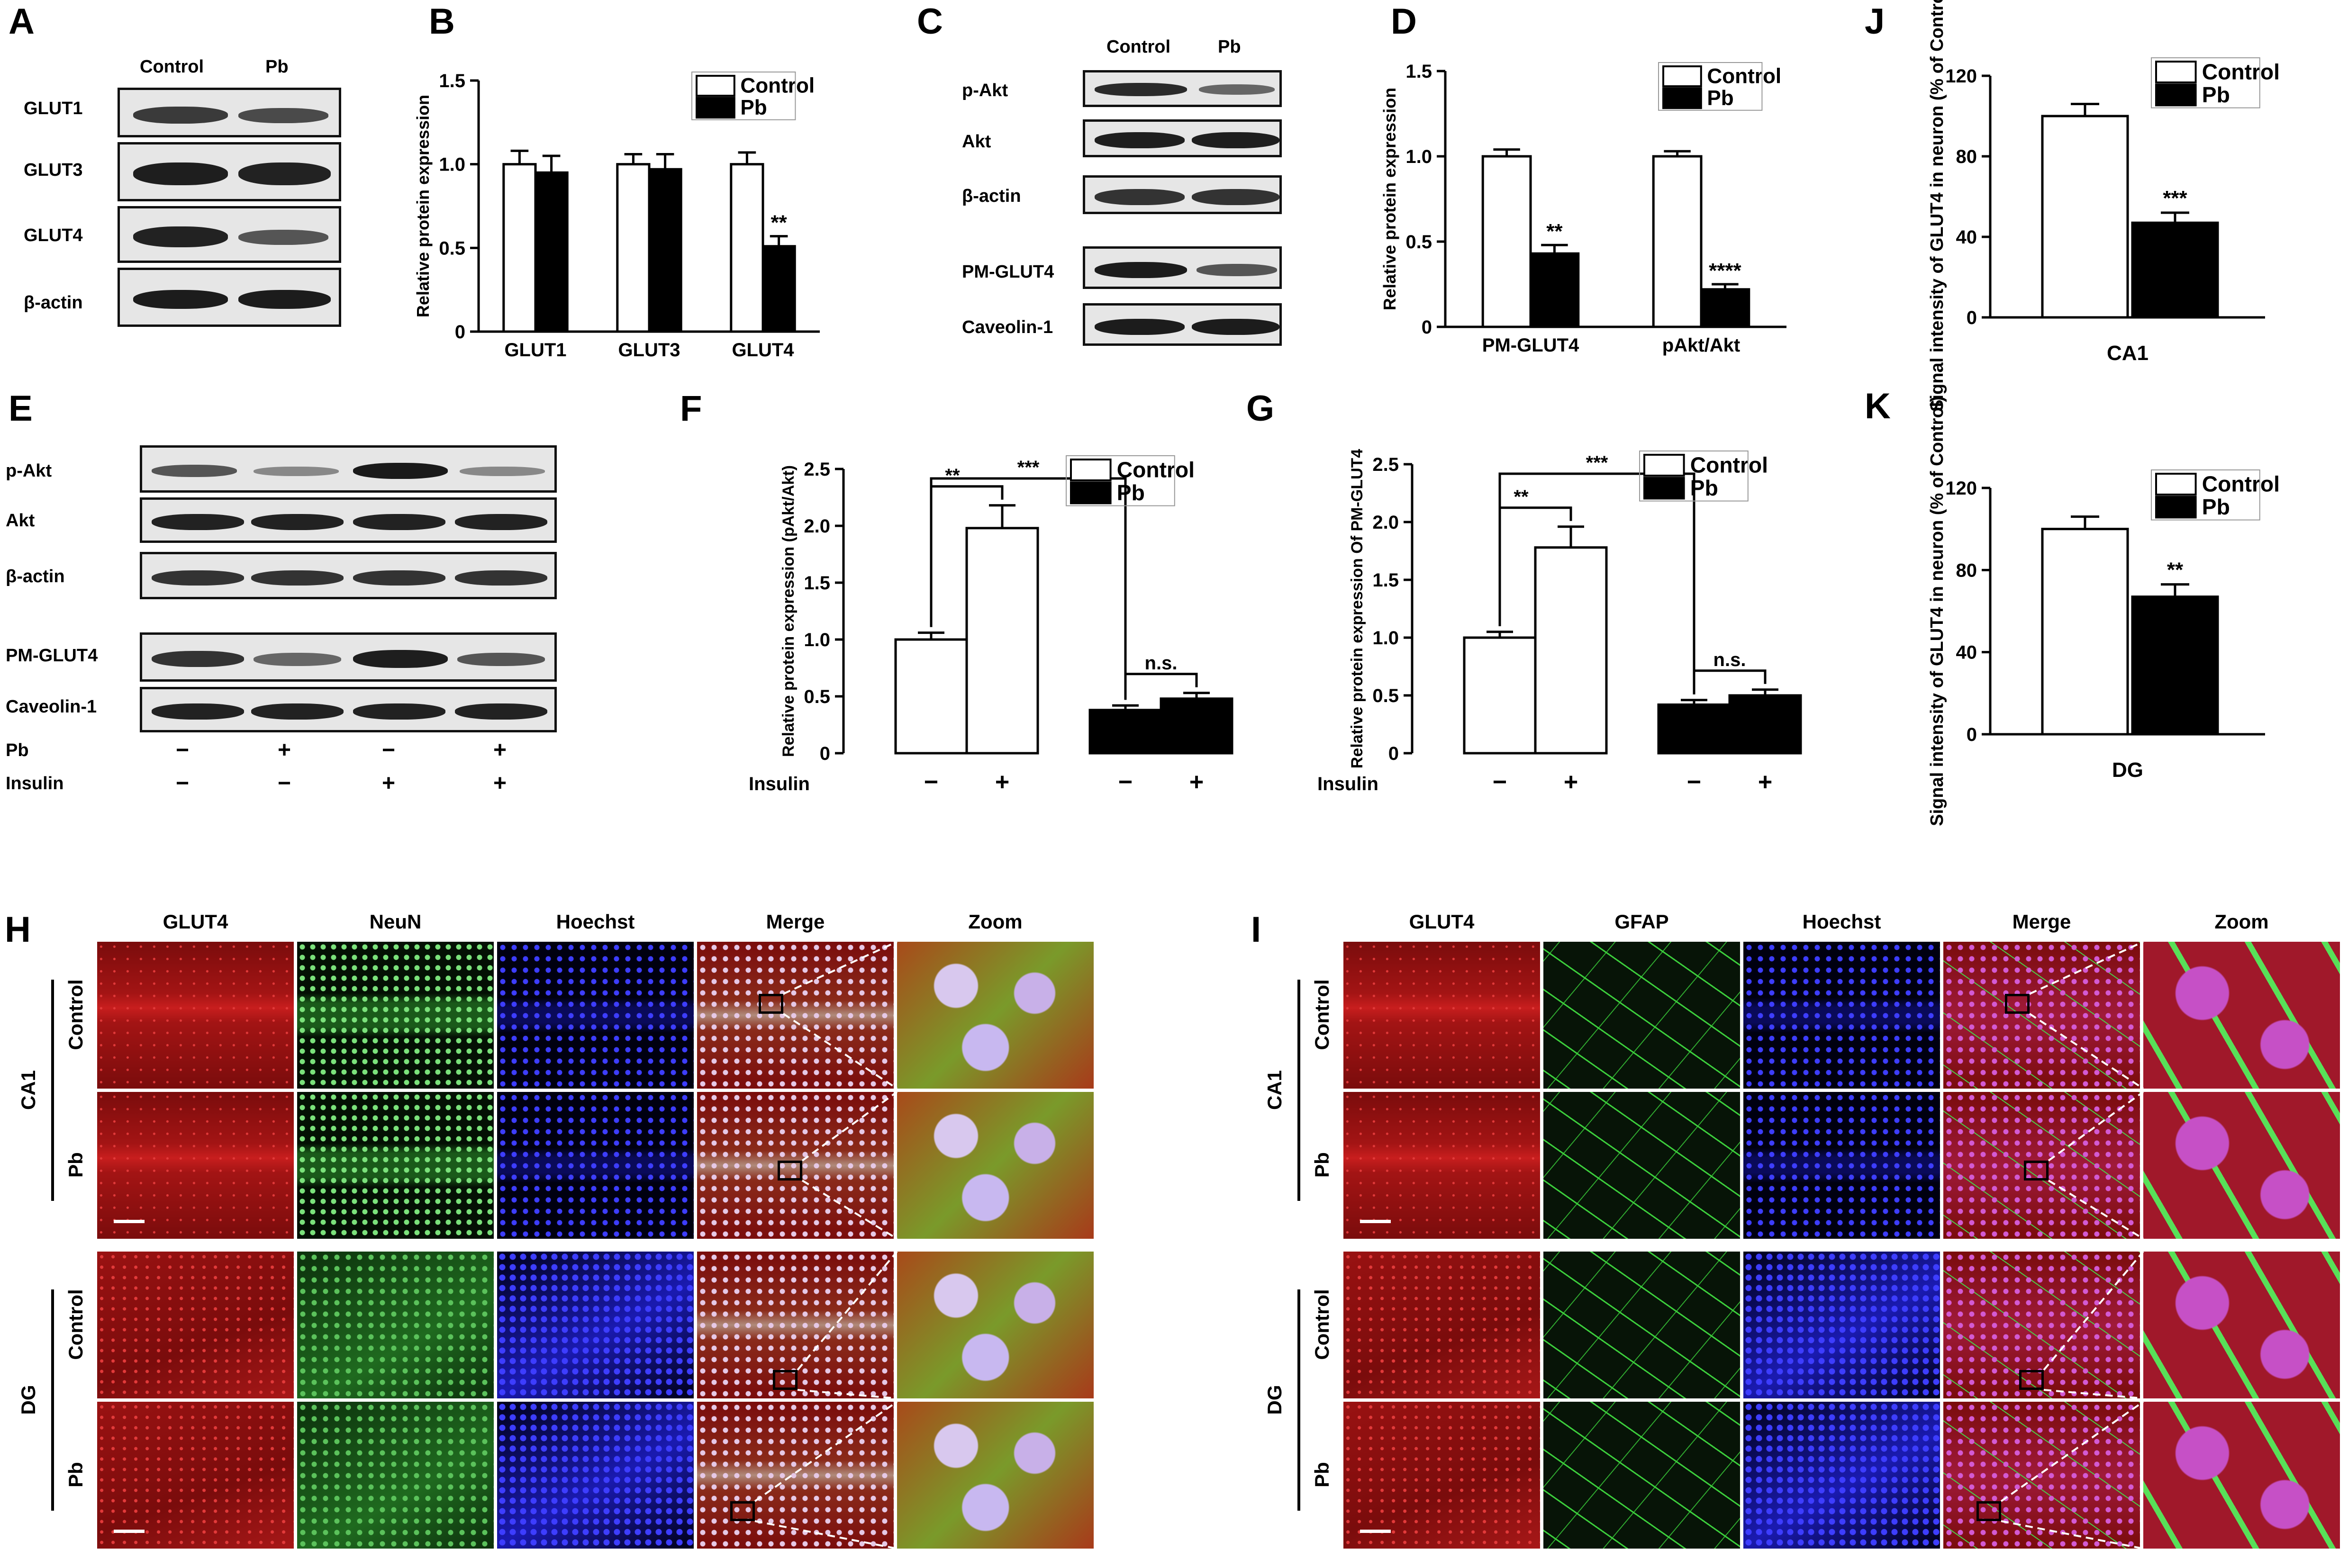 The image size is (2348, 1568). Describe the element at coordinates (817, 583) in the screenshot. I see `y-tick-label: 1.5` at that location.